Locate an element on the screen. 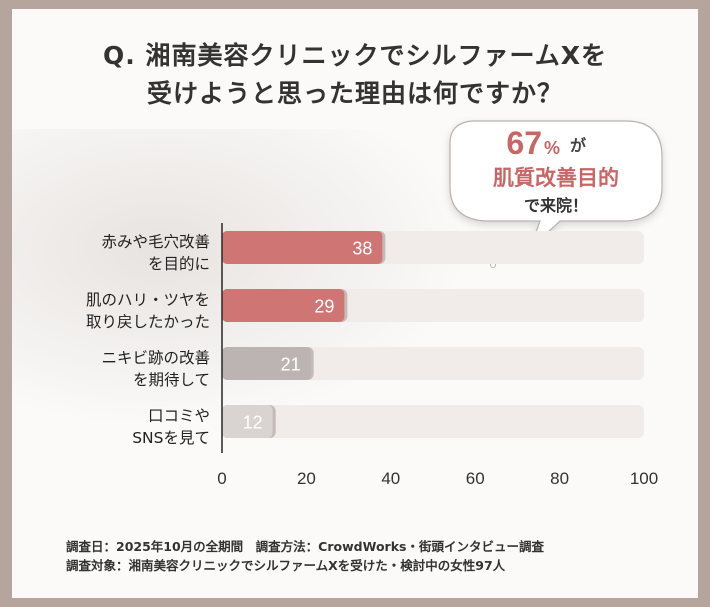  x-tick-label: 20 is located at coordinates (306, 478).